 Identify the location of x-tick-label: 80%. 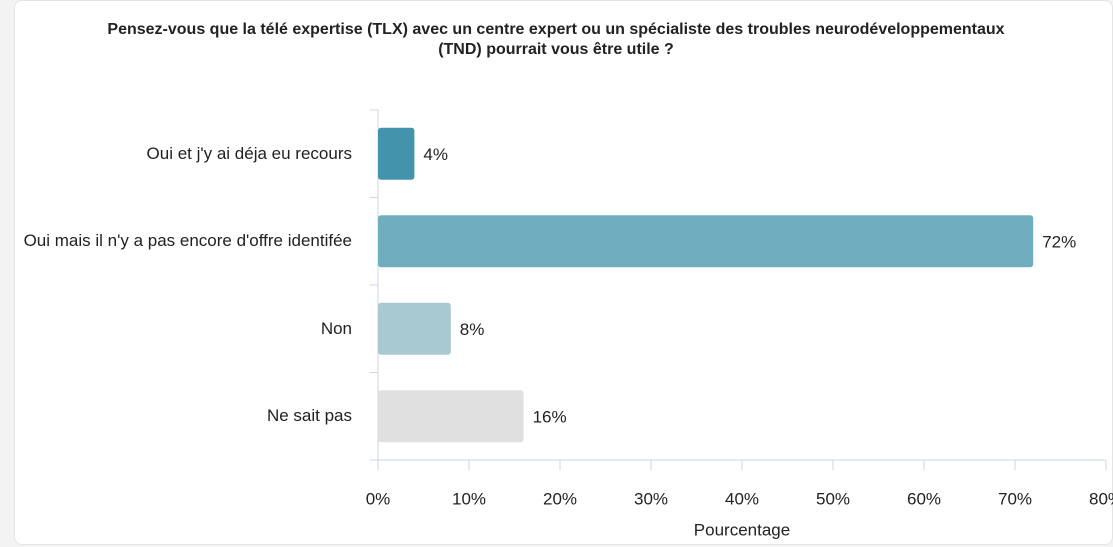
(1101, 498).